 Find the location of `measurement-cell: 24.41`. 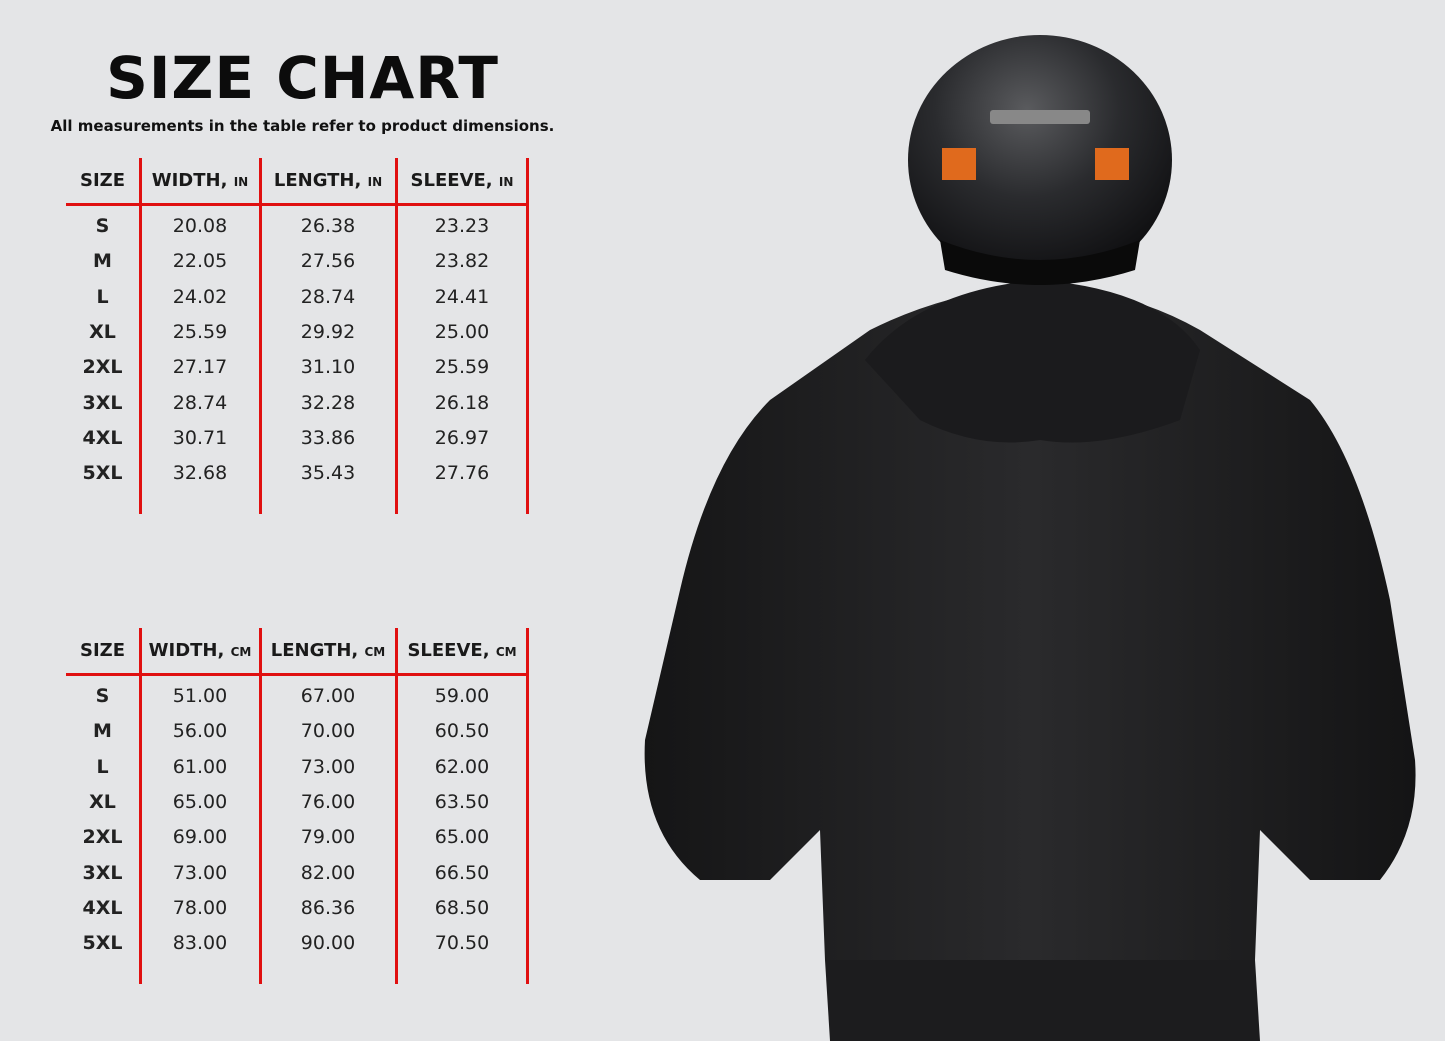

measurement-cell: 24.41 is located at coordinates (462, 296).